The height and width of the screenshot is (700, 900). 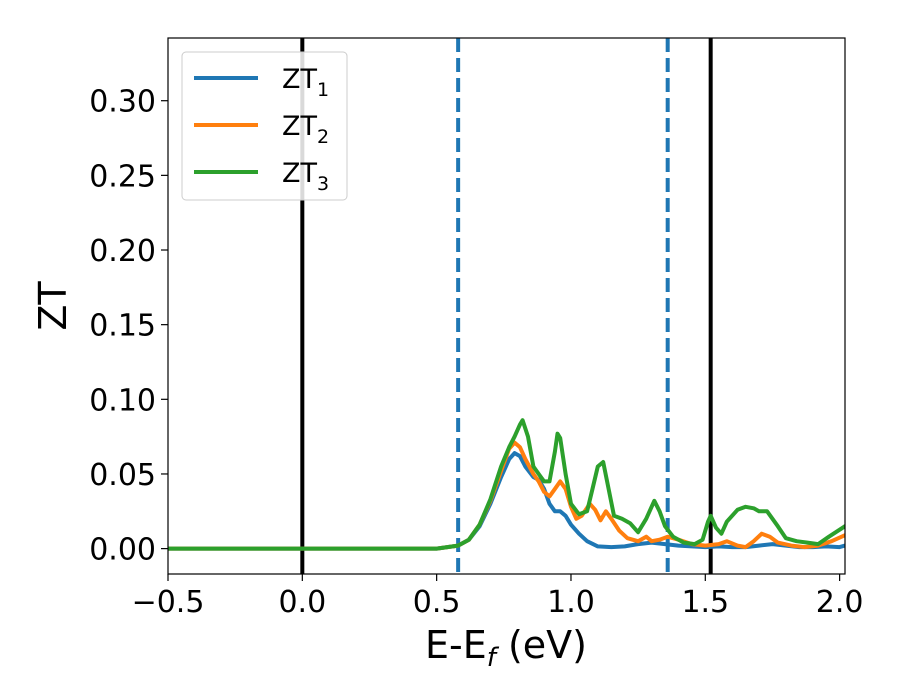 I want to click on y-tick-label: 0.15, so click(x=122, y=326).